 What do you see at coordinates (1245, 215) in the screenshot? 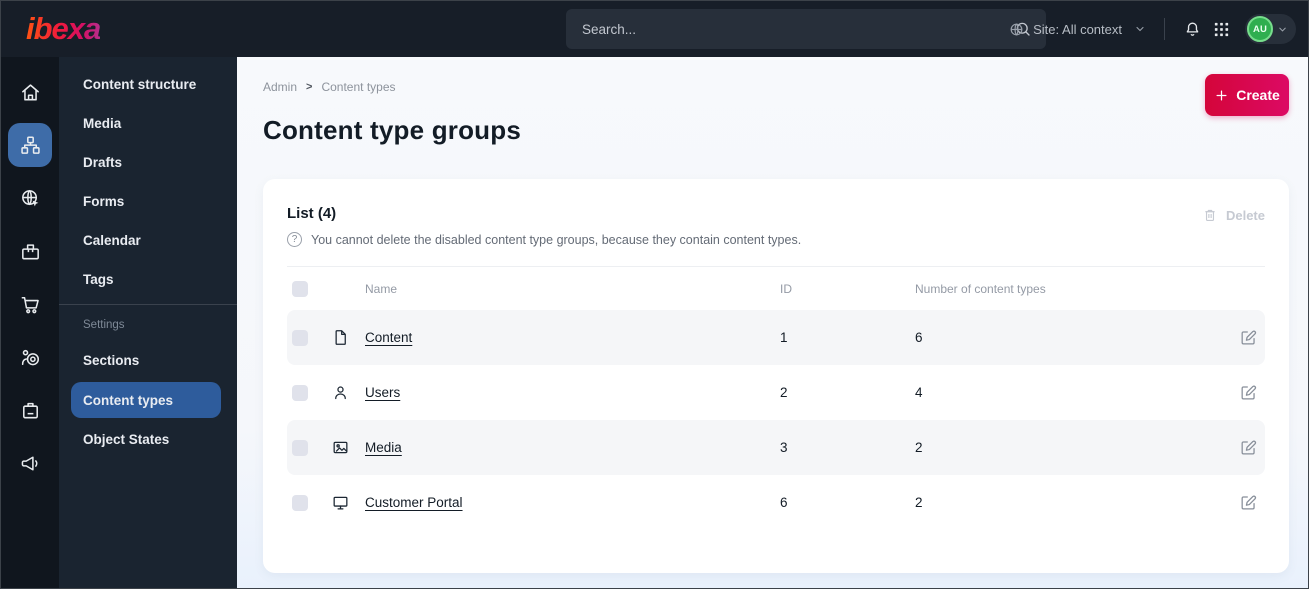
I see `delete-button-label: Delete` at bounding box center [1245, 215].